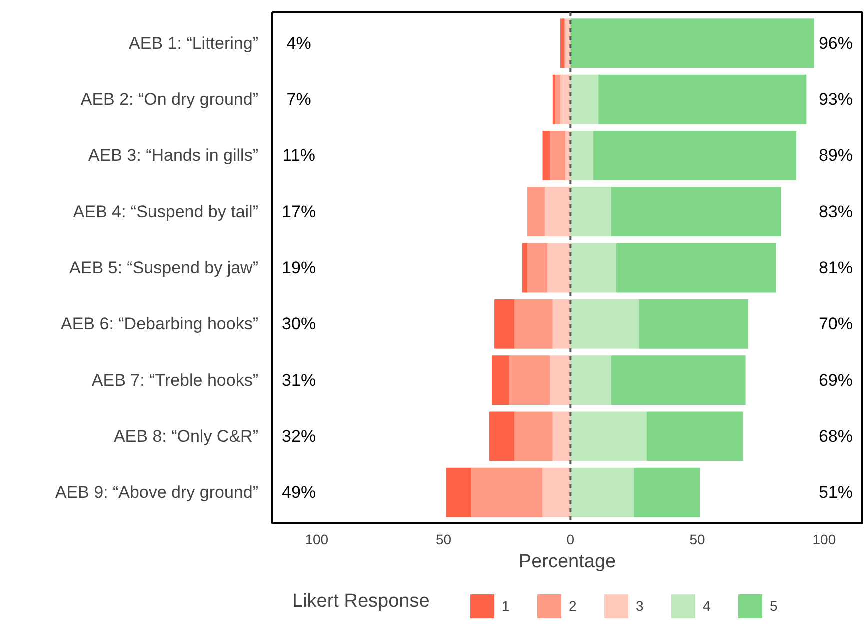  I want to click on annotation: 69%, so click(835, 380).